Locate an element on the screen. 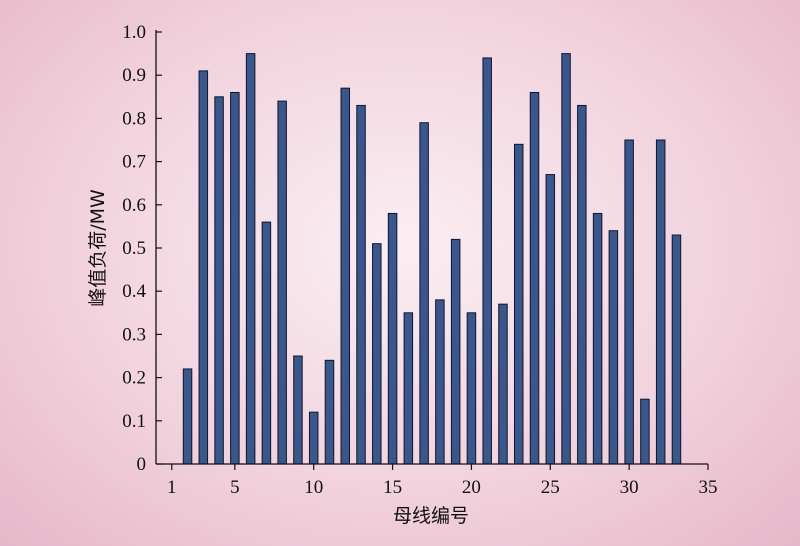 The image size is (800, 546). x-tick-label: 15 is located at coordinates (392, 487).